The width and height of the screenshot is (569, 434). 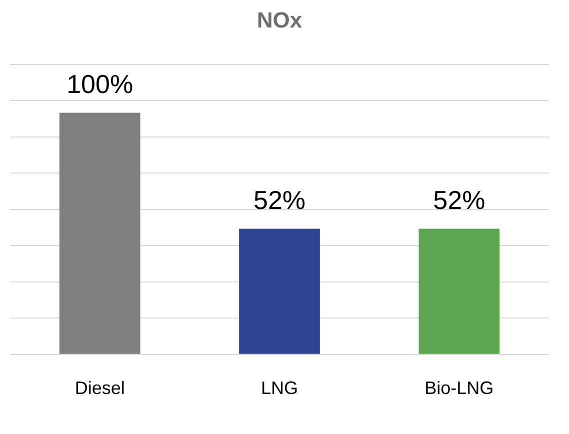 What do you see at coordinates (99, 388) in the screenshot?
I see `x-tick-label: Diesel` at bounding box center [99, 388].